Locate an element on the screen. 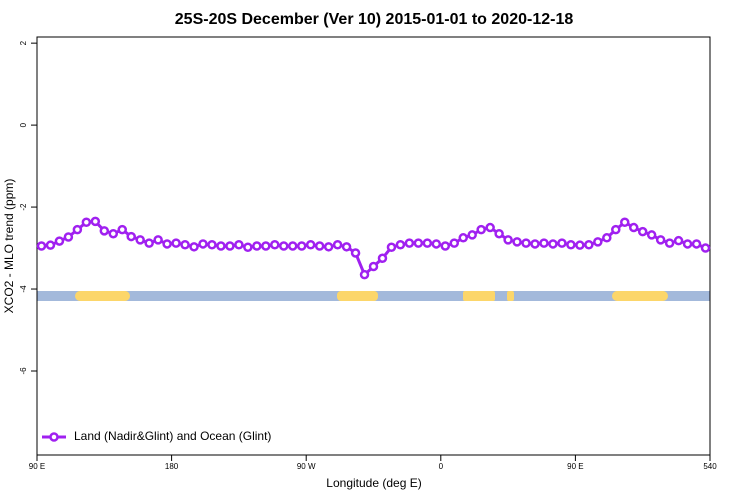  surface-band is located at coordinates (373, 296).